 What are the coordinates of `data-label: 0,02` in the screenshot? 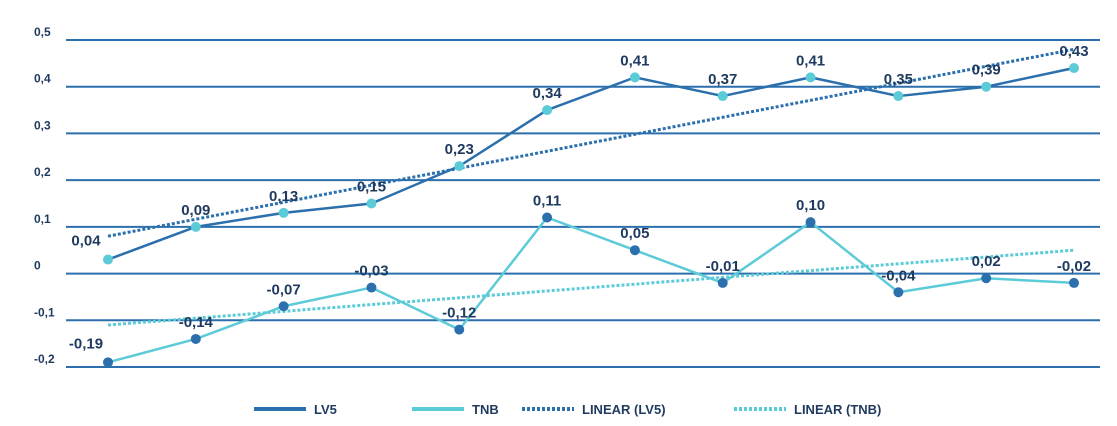 It's located at (986, 261).